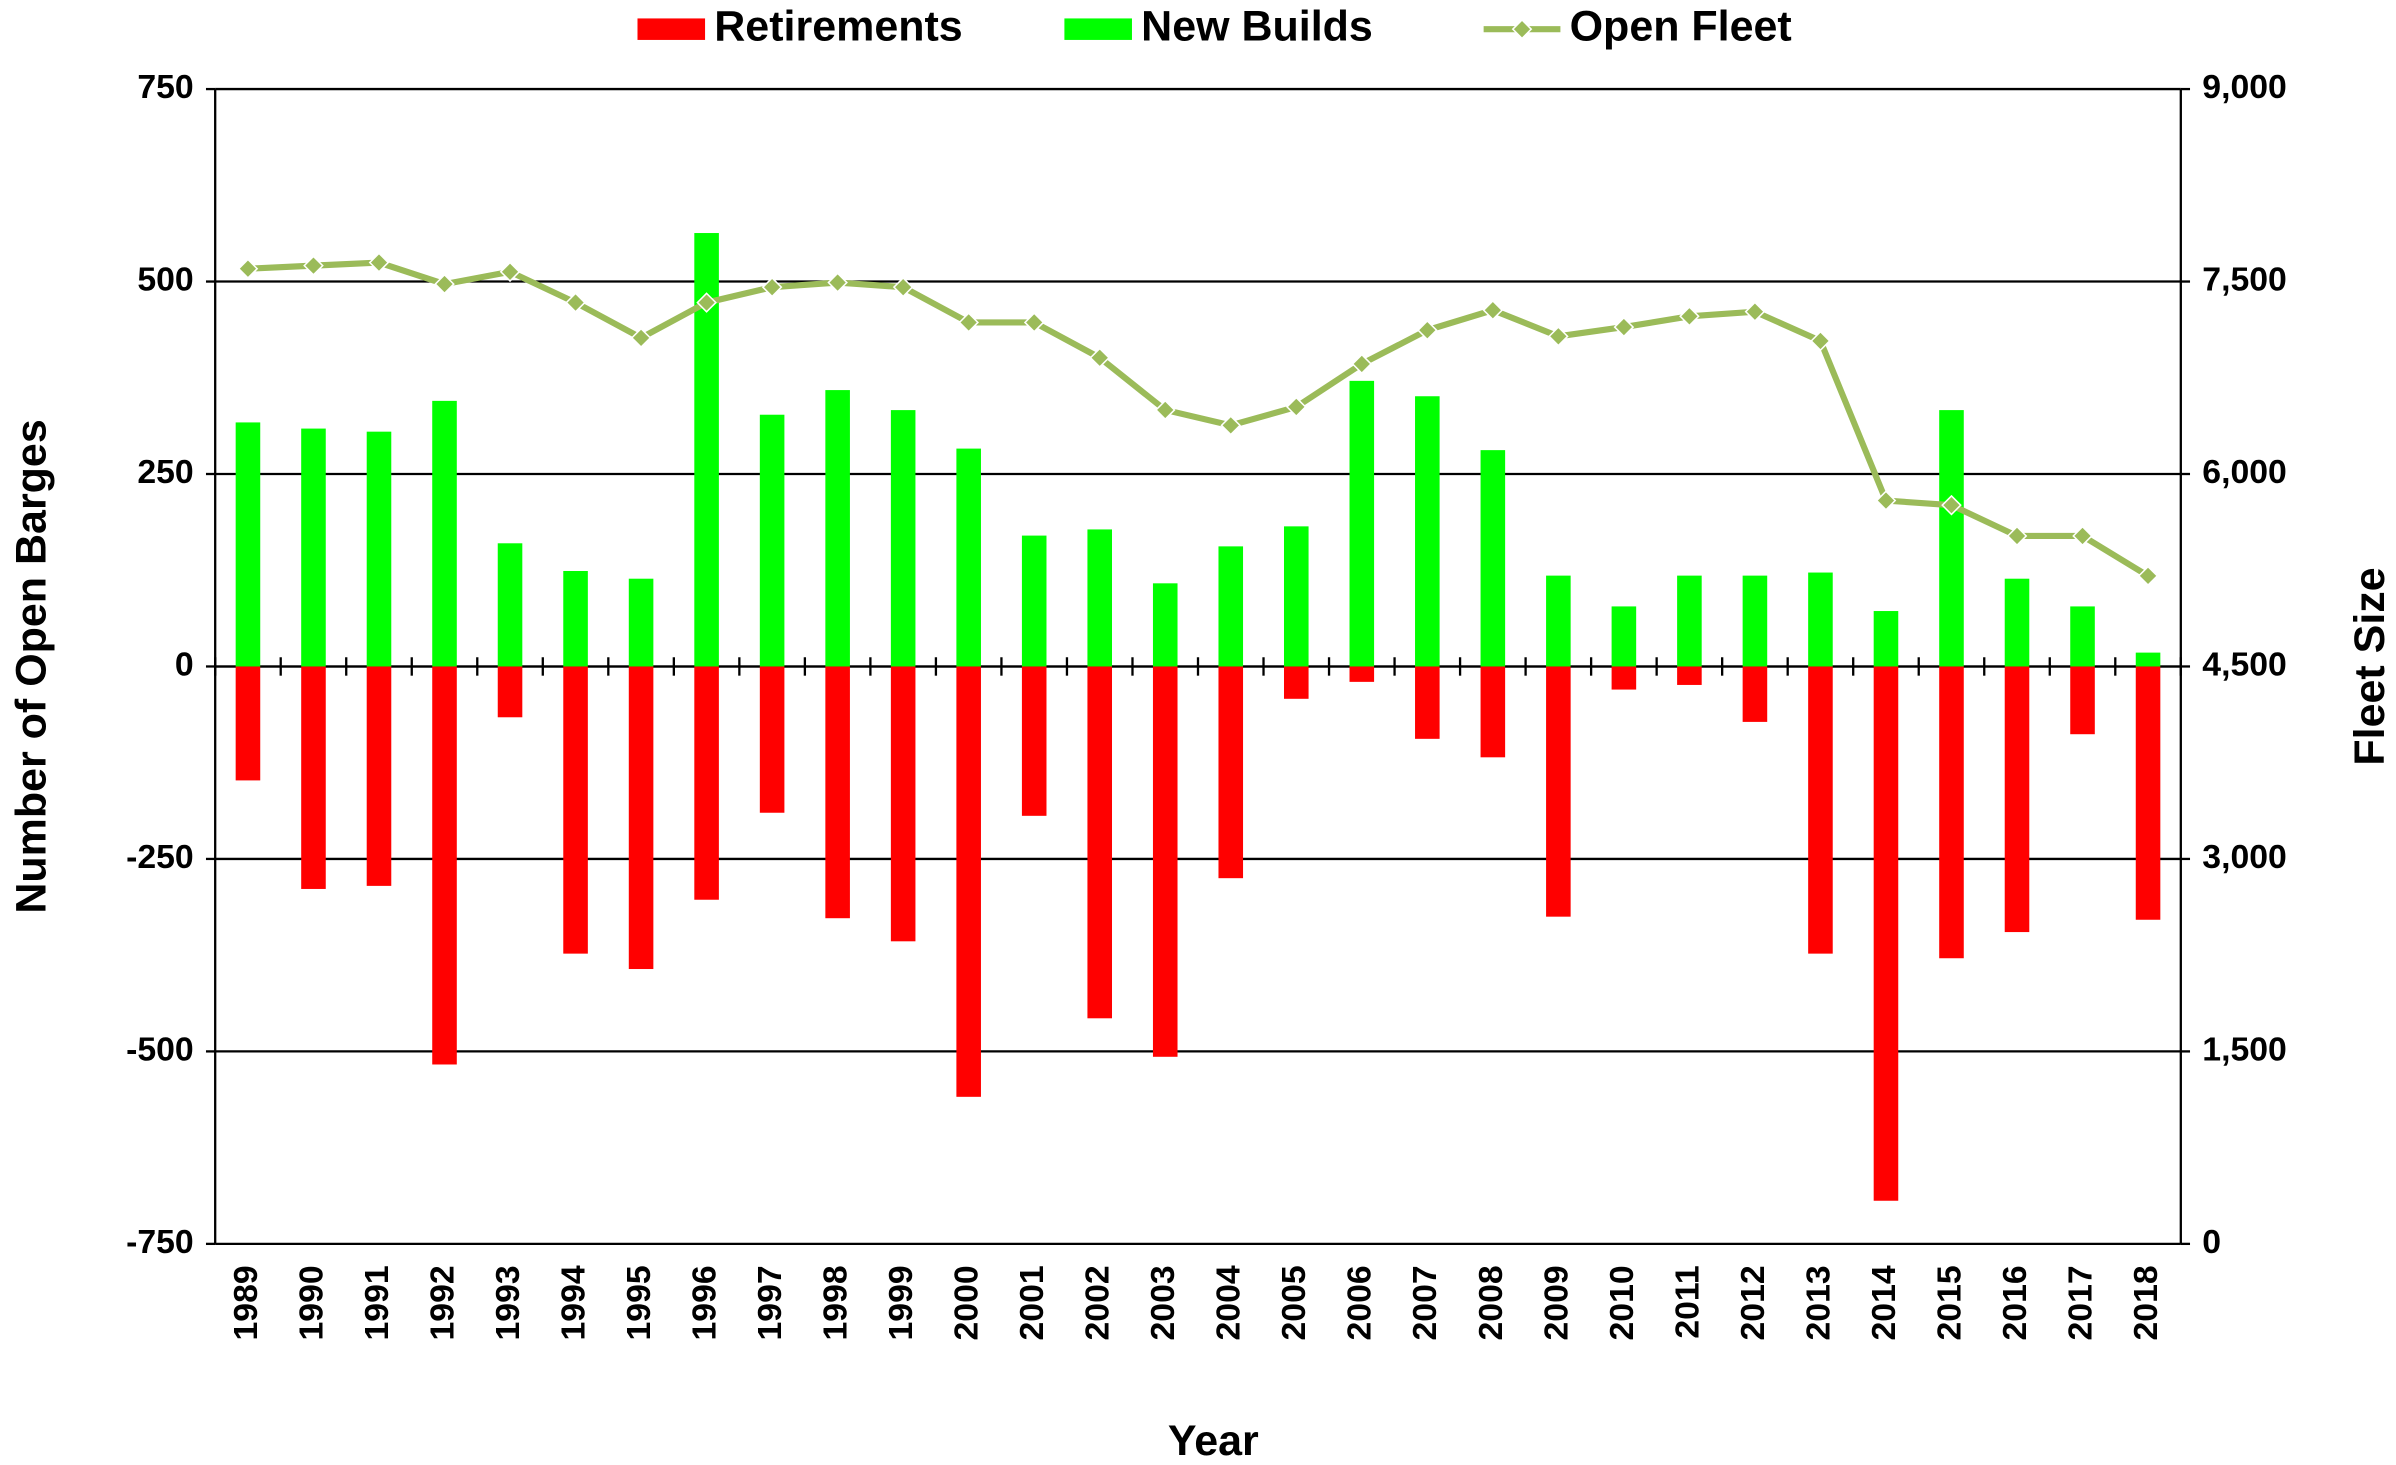  I want to click on x-tick-label: 2004, so click(1229, 1302).